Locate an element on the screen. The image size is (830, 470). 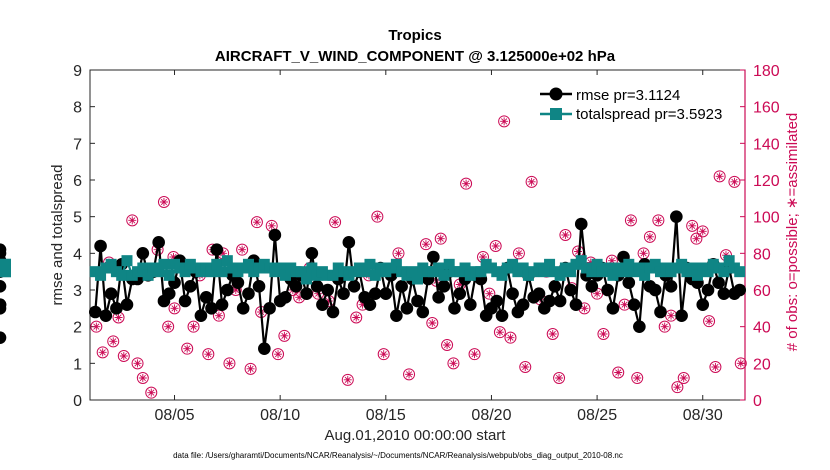
y-tick-label-left: 2 is located at coordinates (77, 328).